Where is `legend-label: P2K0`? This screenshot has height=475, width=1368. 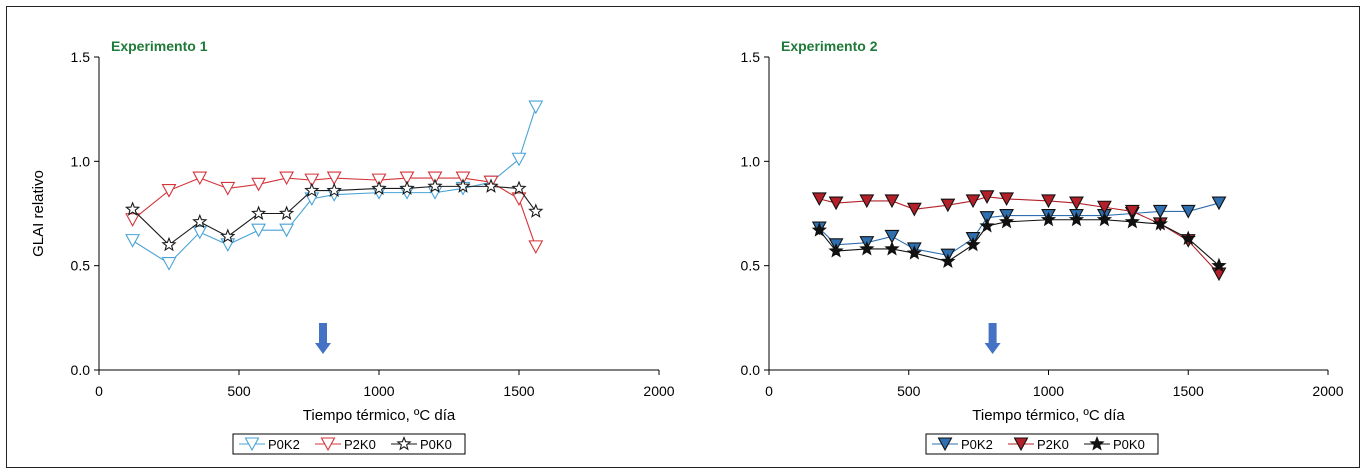 legend-label: P2K0 is located at coordinates (360, 444).